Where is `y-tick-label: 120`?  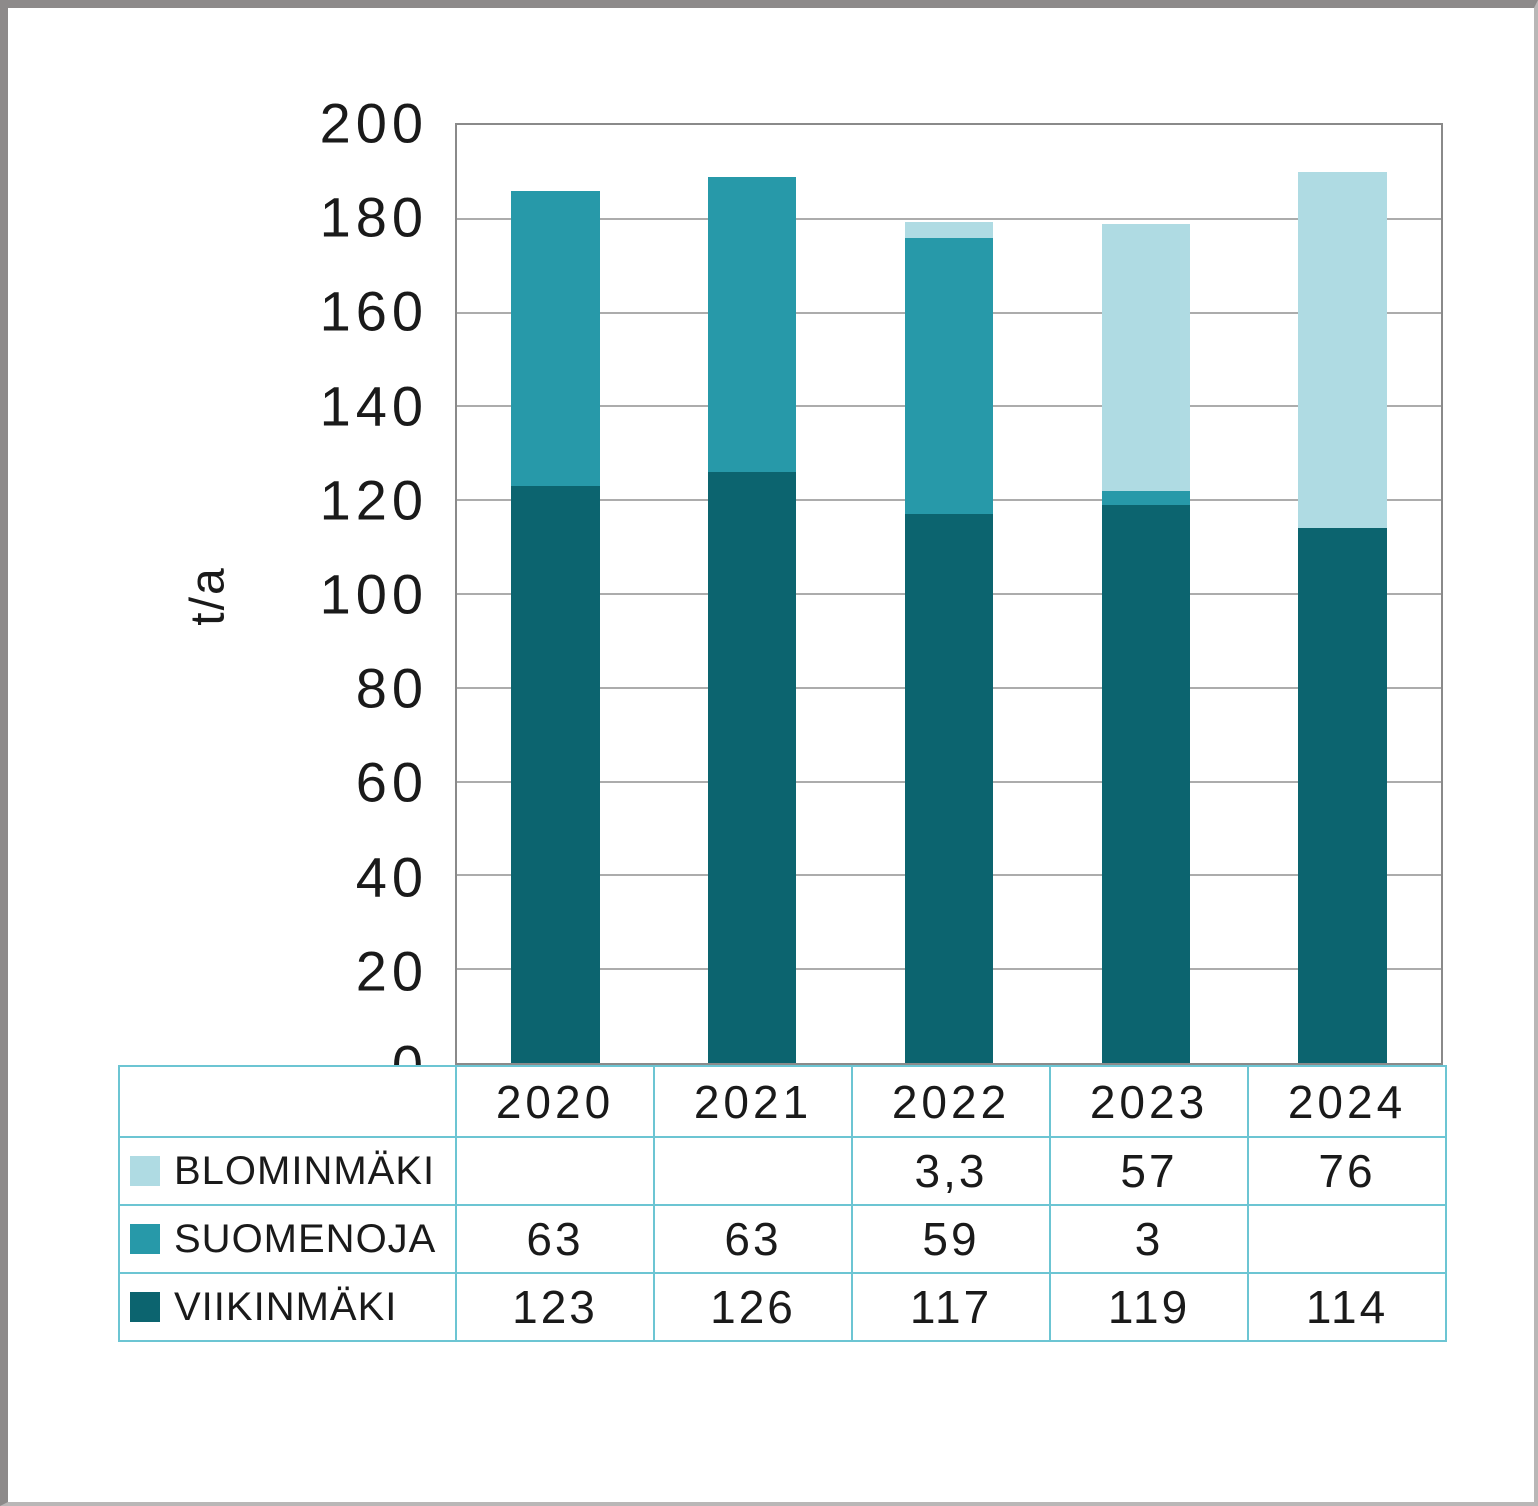
y-tick-label: 120 is located at coordinates (373, 500).